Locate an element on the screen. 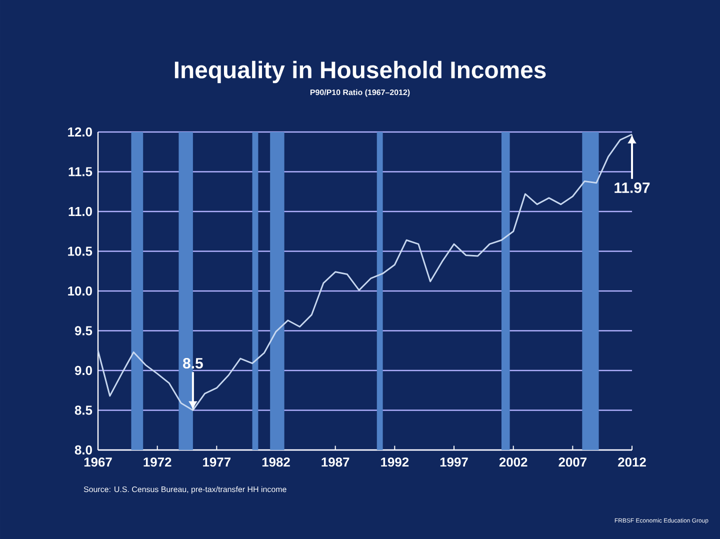 The image size is (720, 539). x-tick-label: 2007 is located at coordinates (572, 462).